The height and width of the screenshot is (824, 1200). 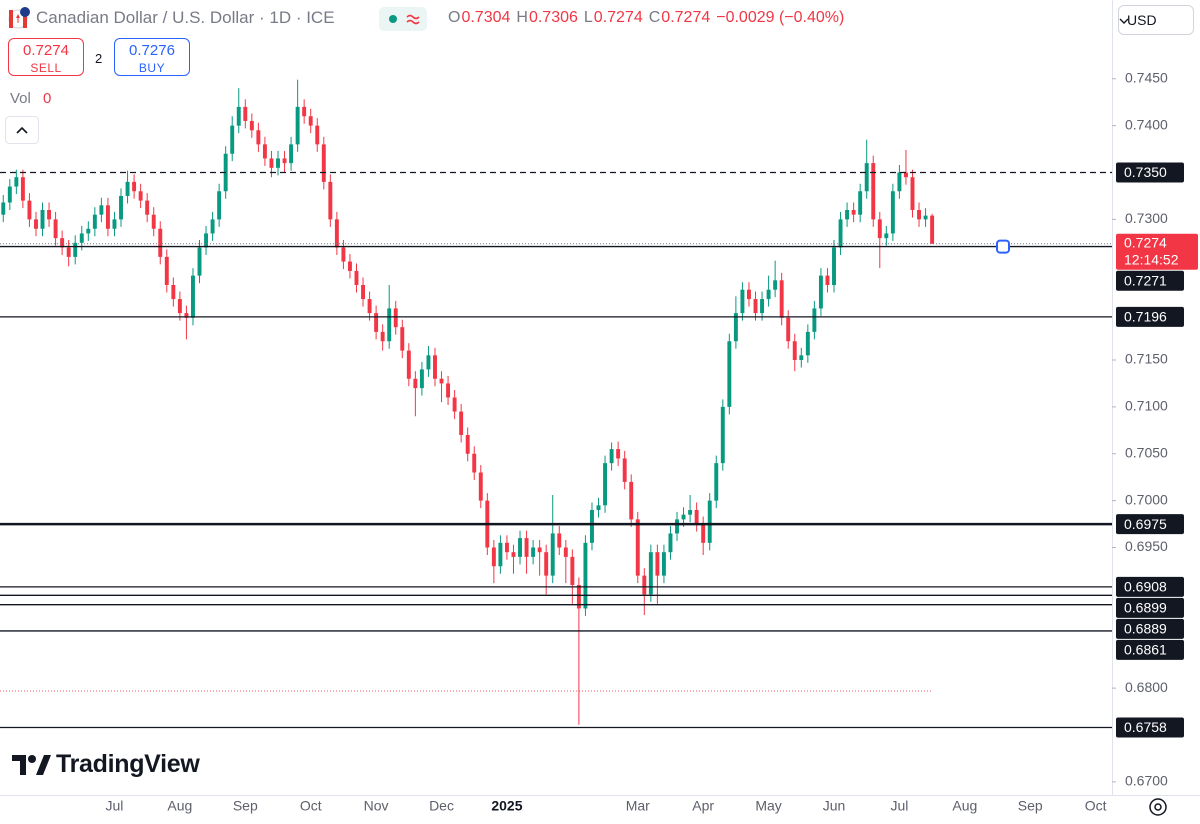 What do you see at coordinates (46, 68) in the screenshot?
I see `sell-label: SELL` at bounding box center [46, 68].